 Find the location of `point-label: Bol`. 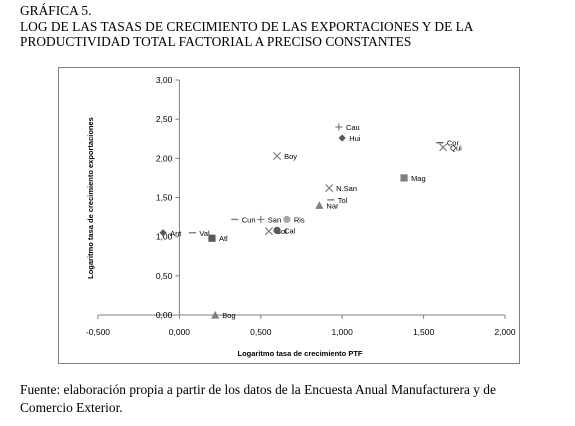

point-label: Bol is located at coordinates (281, 231).